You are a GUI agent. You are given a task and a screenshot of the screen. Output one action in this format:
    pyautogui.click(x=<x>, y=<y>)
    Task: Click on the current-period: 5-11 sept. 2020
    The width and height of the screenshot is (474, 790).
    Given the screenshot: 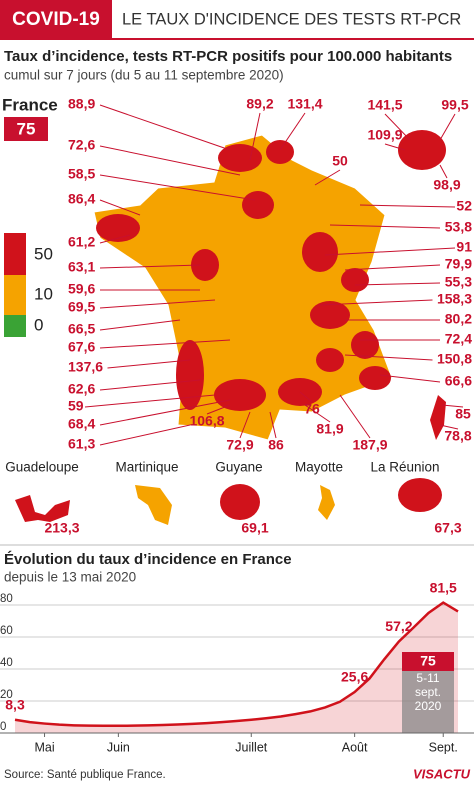 What is the action you would take?
    pyautogui.click(x=428, y=692)
    